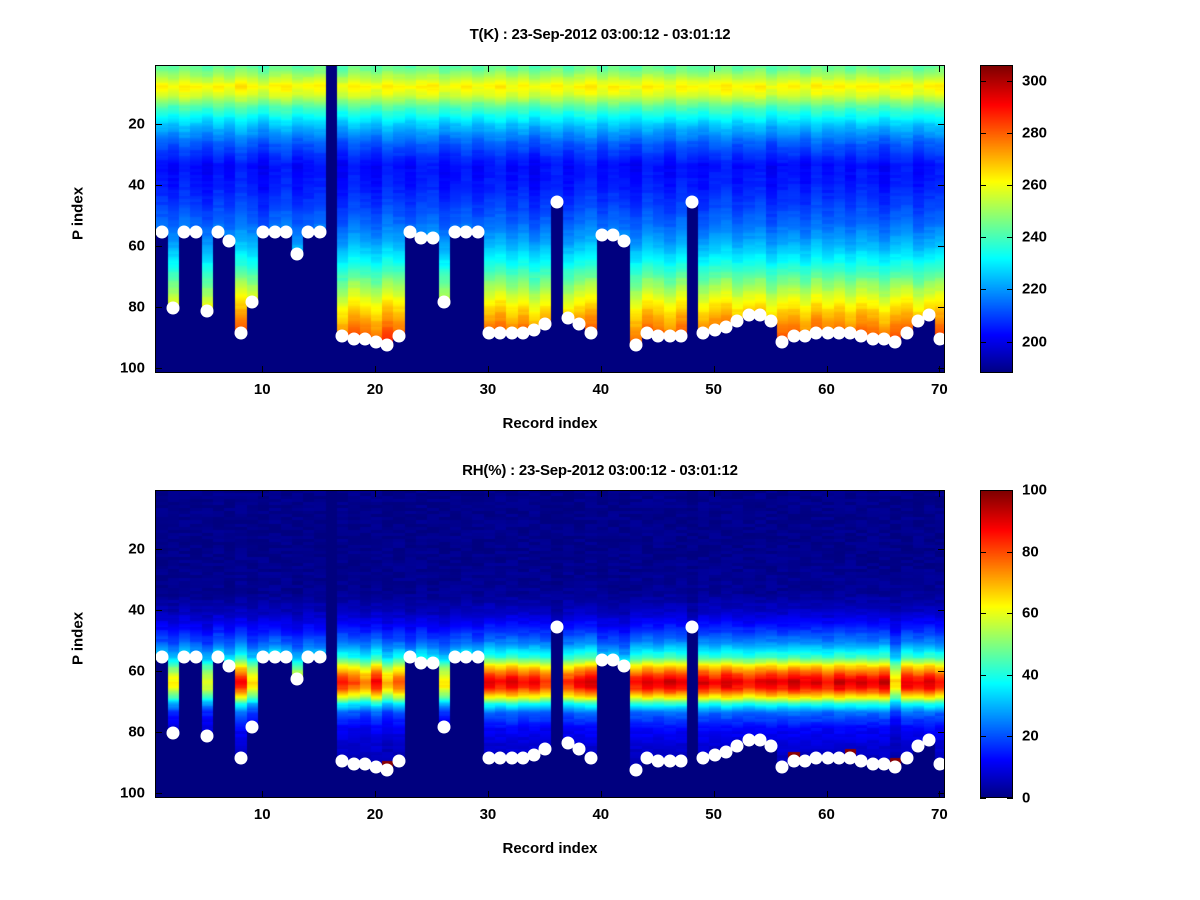 The image size is (1200, 900). I want to click on colorbar-tick-label: 100, so click(1035, 490).